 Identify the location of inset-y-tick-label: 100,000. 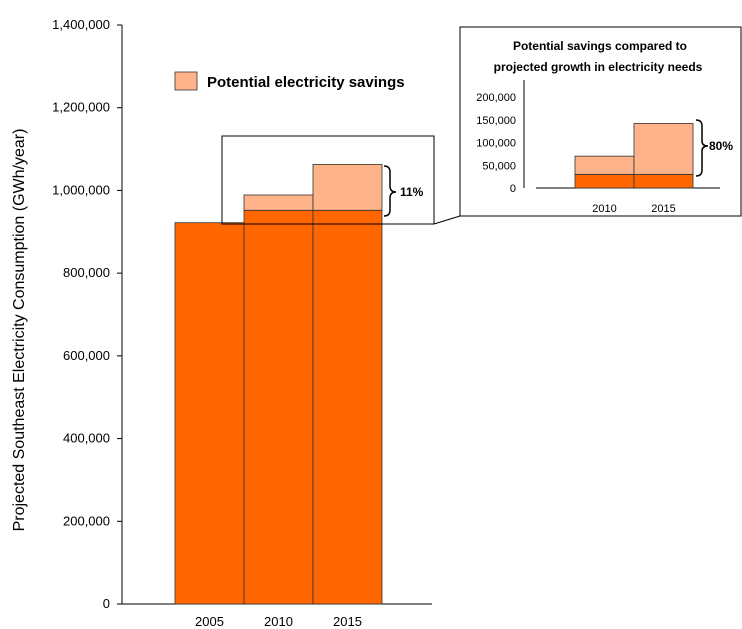
(496, 144).